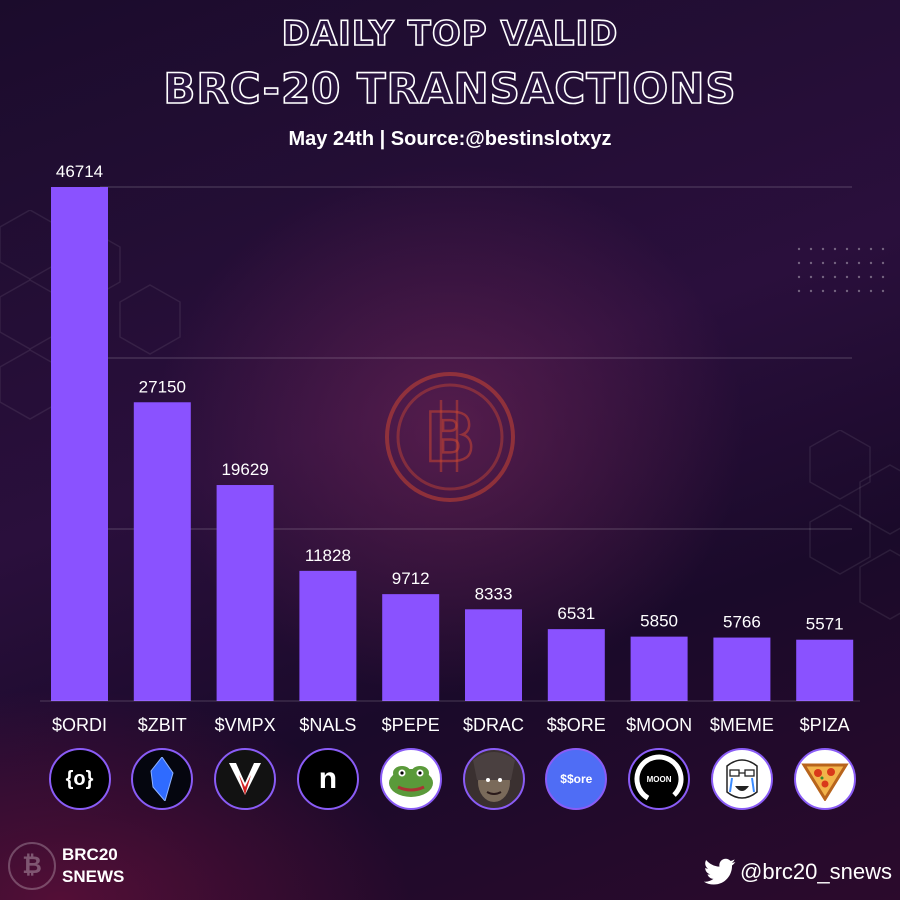 The width and height of the screenshot is (900, 900). Describe the element at coordinates (411, 578) in the screenshot. I see `bar-value-label: 9712` at that location.